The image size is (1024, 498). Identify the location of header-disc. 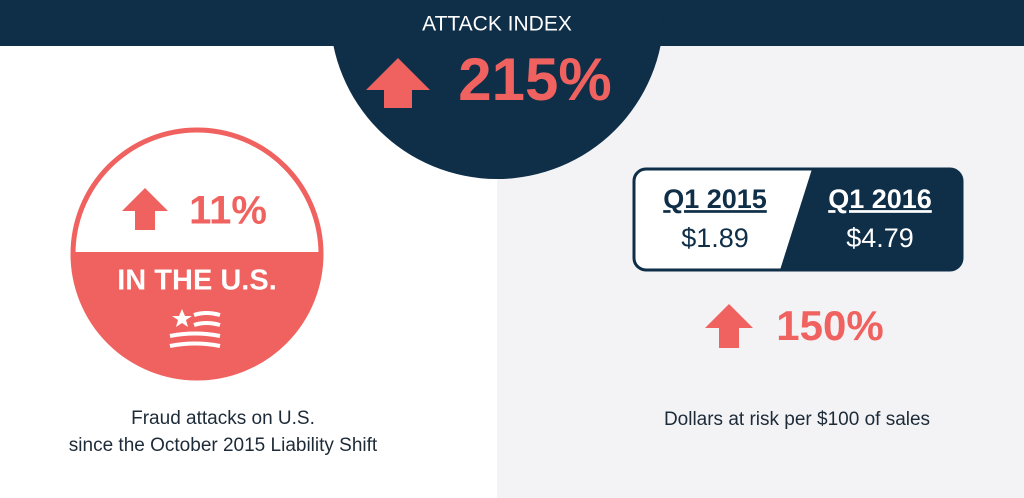
(497, 89).